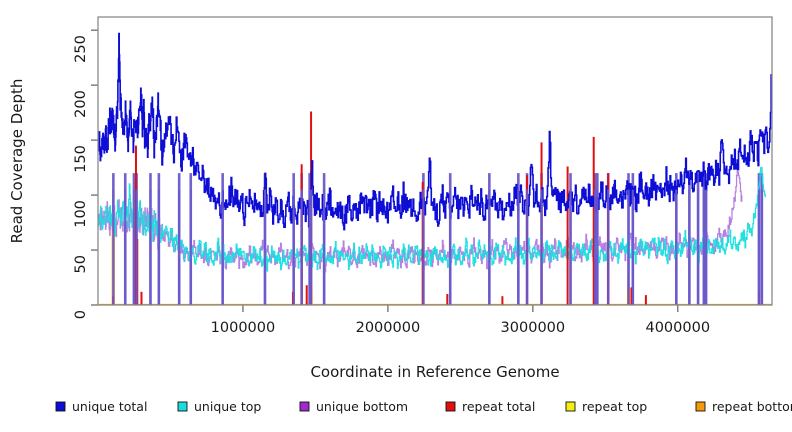 The height and width of the screenshot is (432, 792). I want to click on legend-label: unique top, so click(227, 406).